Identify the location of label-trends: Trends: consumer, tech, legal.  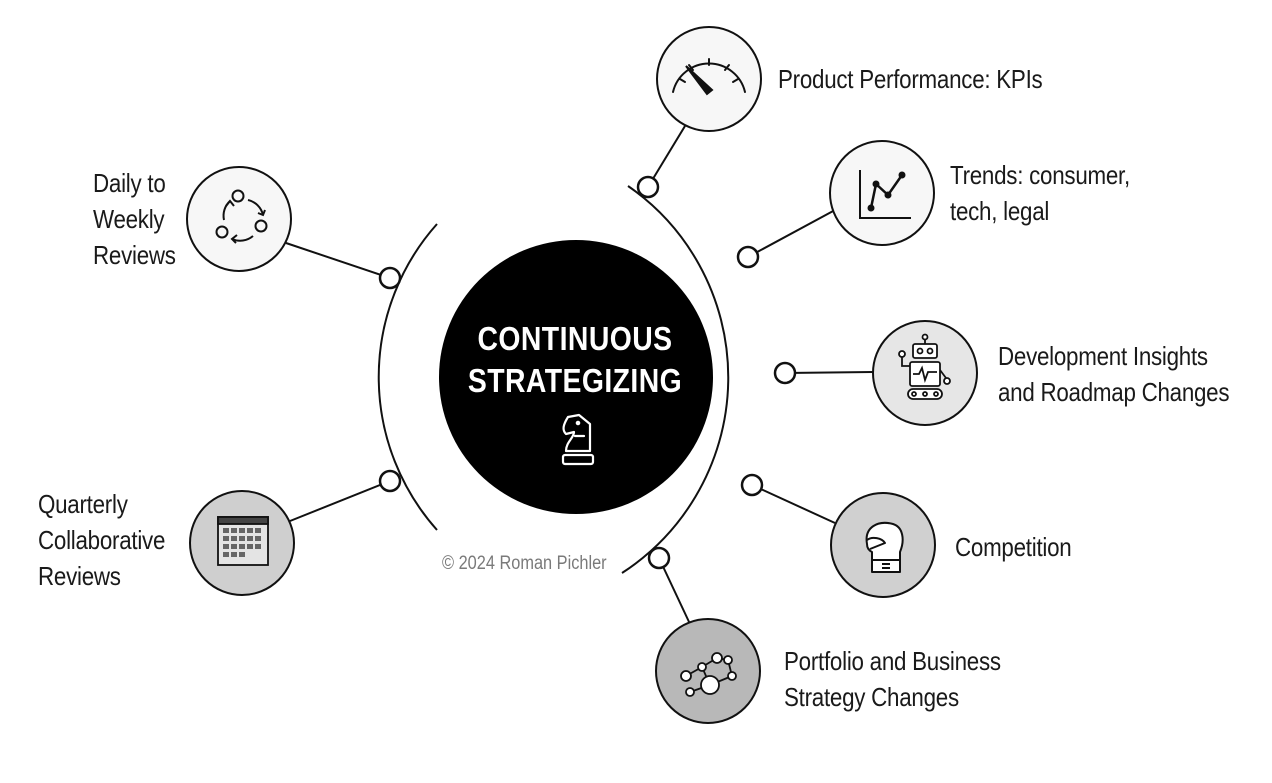
(1040, 193).